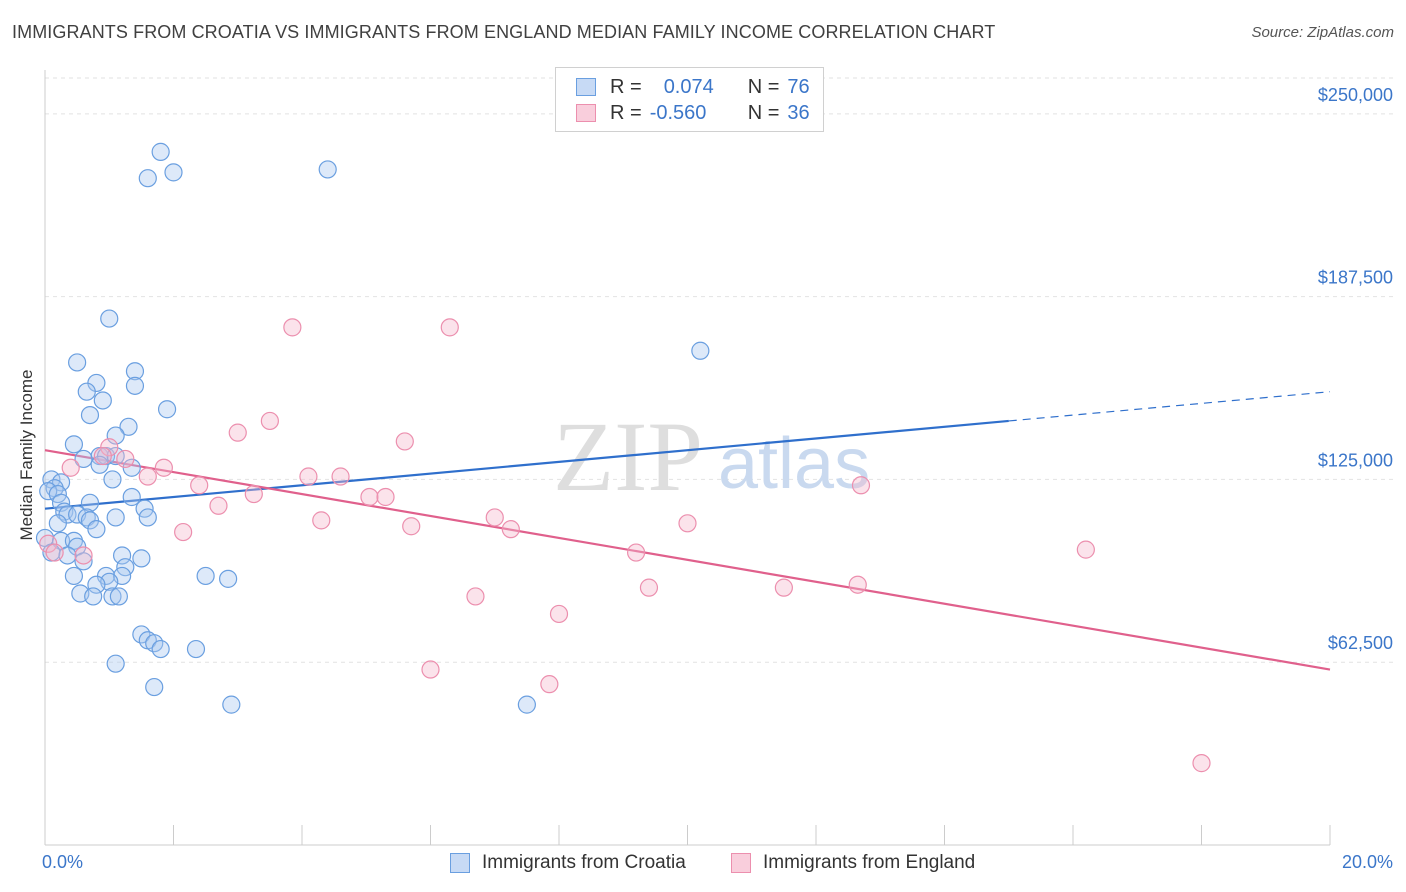 The image size is (1406, 892). I want to click on chart-source: Source: ZipAtlas.com, so click(1322, 32).